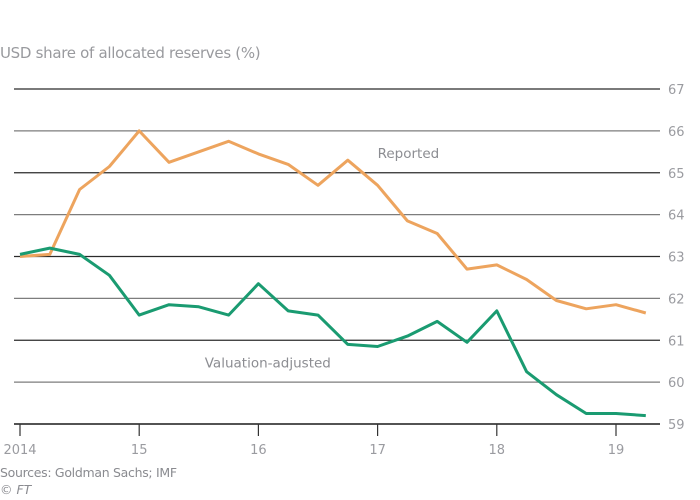 The width and height of the screenshot is (700, 500). Describe the element at coordinates (676, 341) in the screenshot. I see `y-tick-label: 61` at that location.